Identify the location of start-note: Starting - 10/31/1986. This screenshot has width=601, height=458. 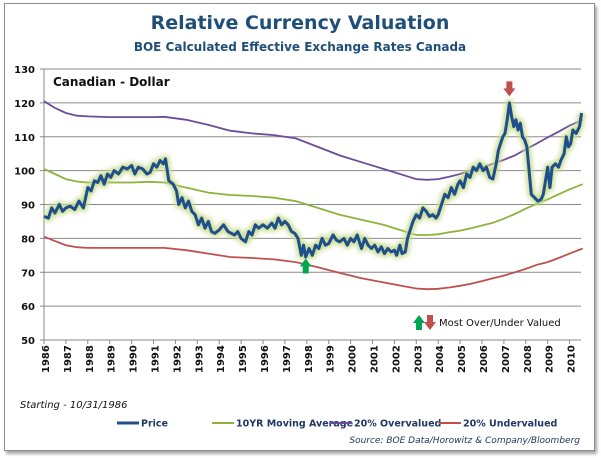
(74, 405).